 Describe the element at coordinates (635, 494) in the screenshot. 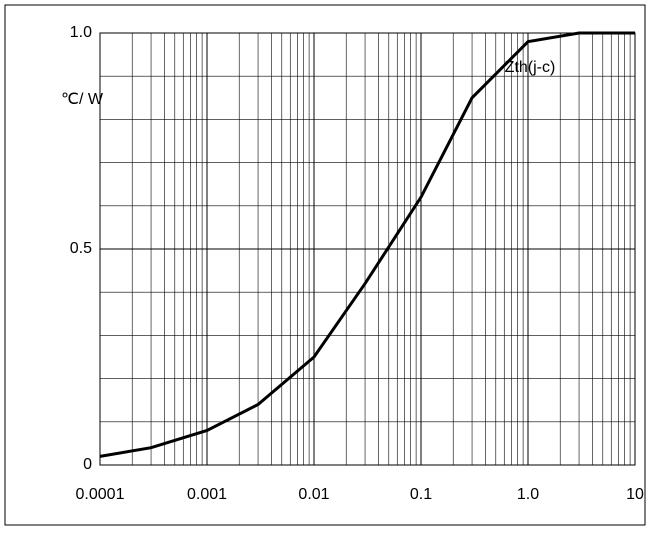

I see `x-tick-label: 10` at that location.